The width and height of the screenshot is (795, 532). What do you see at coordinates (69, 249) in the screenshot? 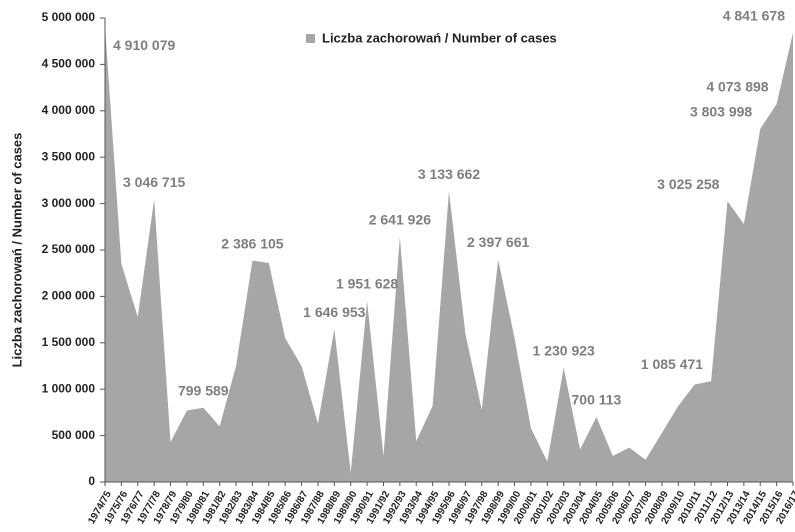
I see `y-tick-label: 2 500 000` at bounding box center [69, 249].